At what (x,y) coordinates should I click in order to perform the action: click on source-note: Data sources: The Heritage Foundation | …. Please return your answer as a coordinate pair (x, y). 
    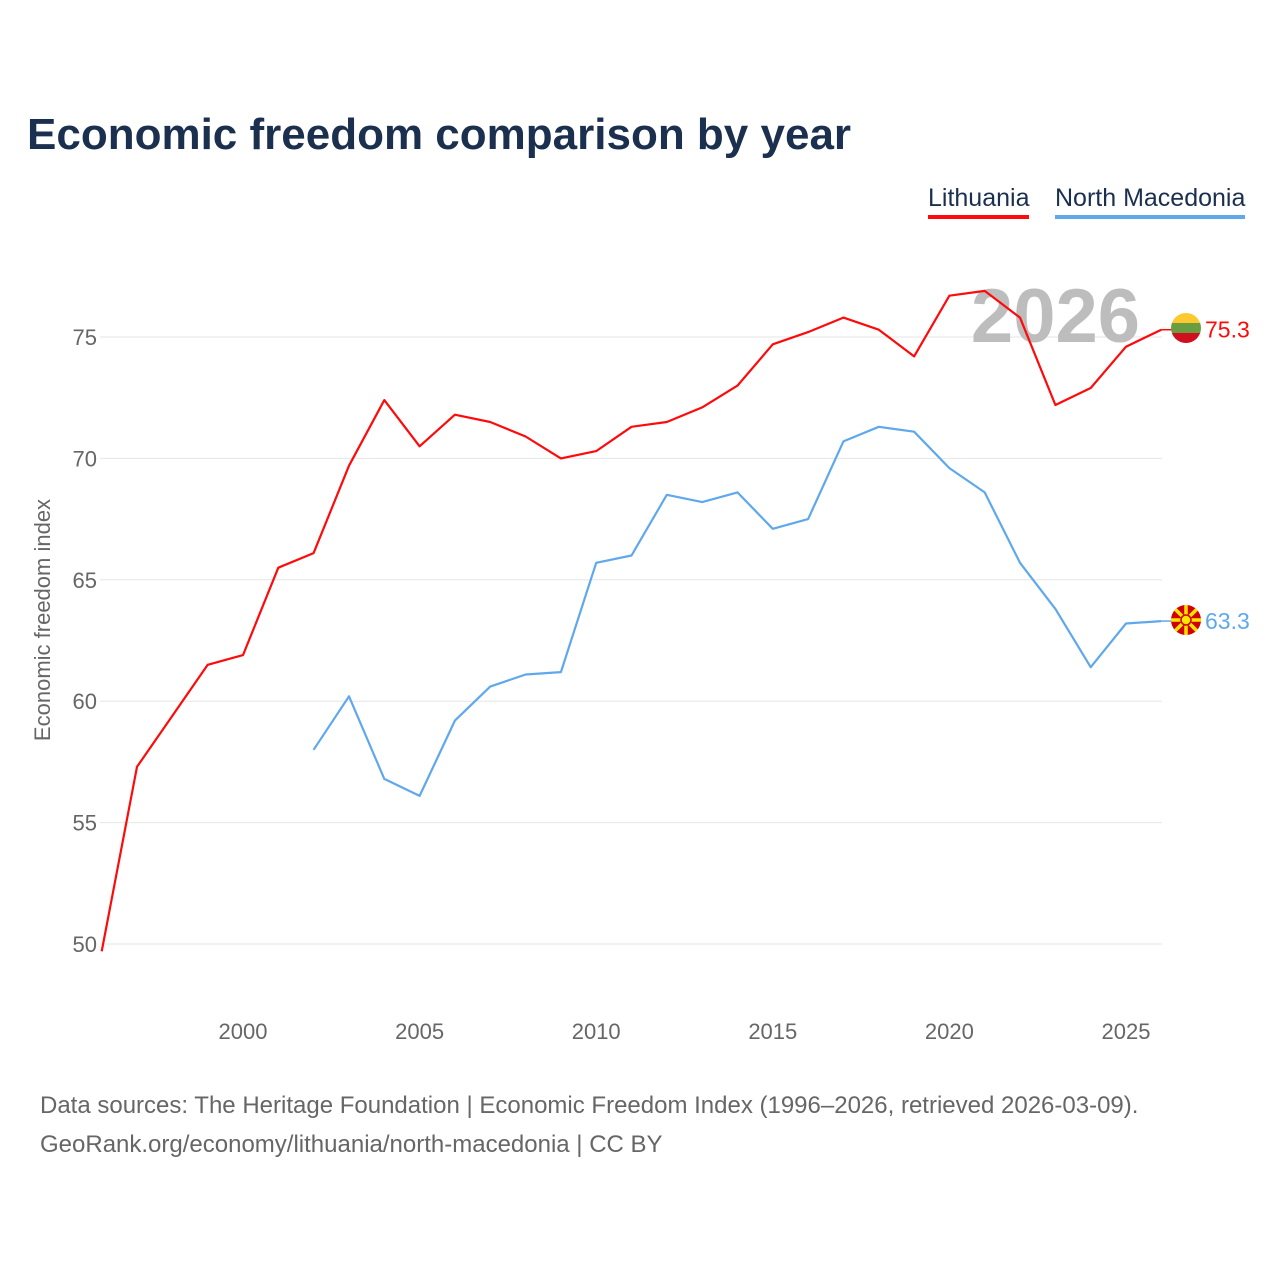
    Looking at the image, I should click on (589, 1125).